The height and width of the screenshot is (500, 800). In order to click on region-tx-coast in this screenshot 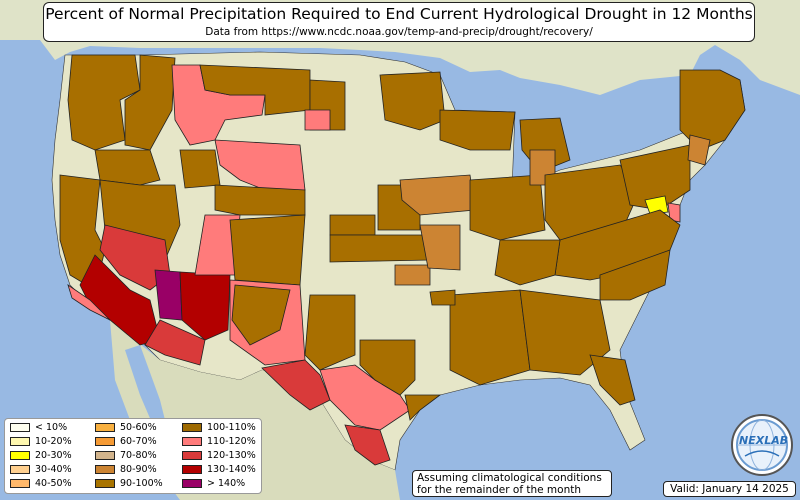, I will do `click(423, 407)`.